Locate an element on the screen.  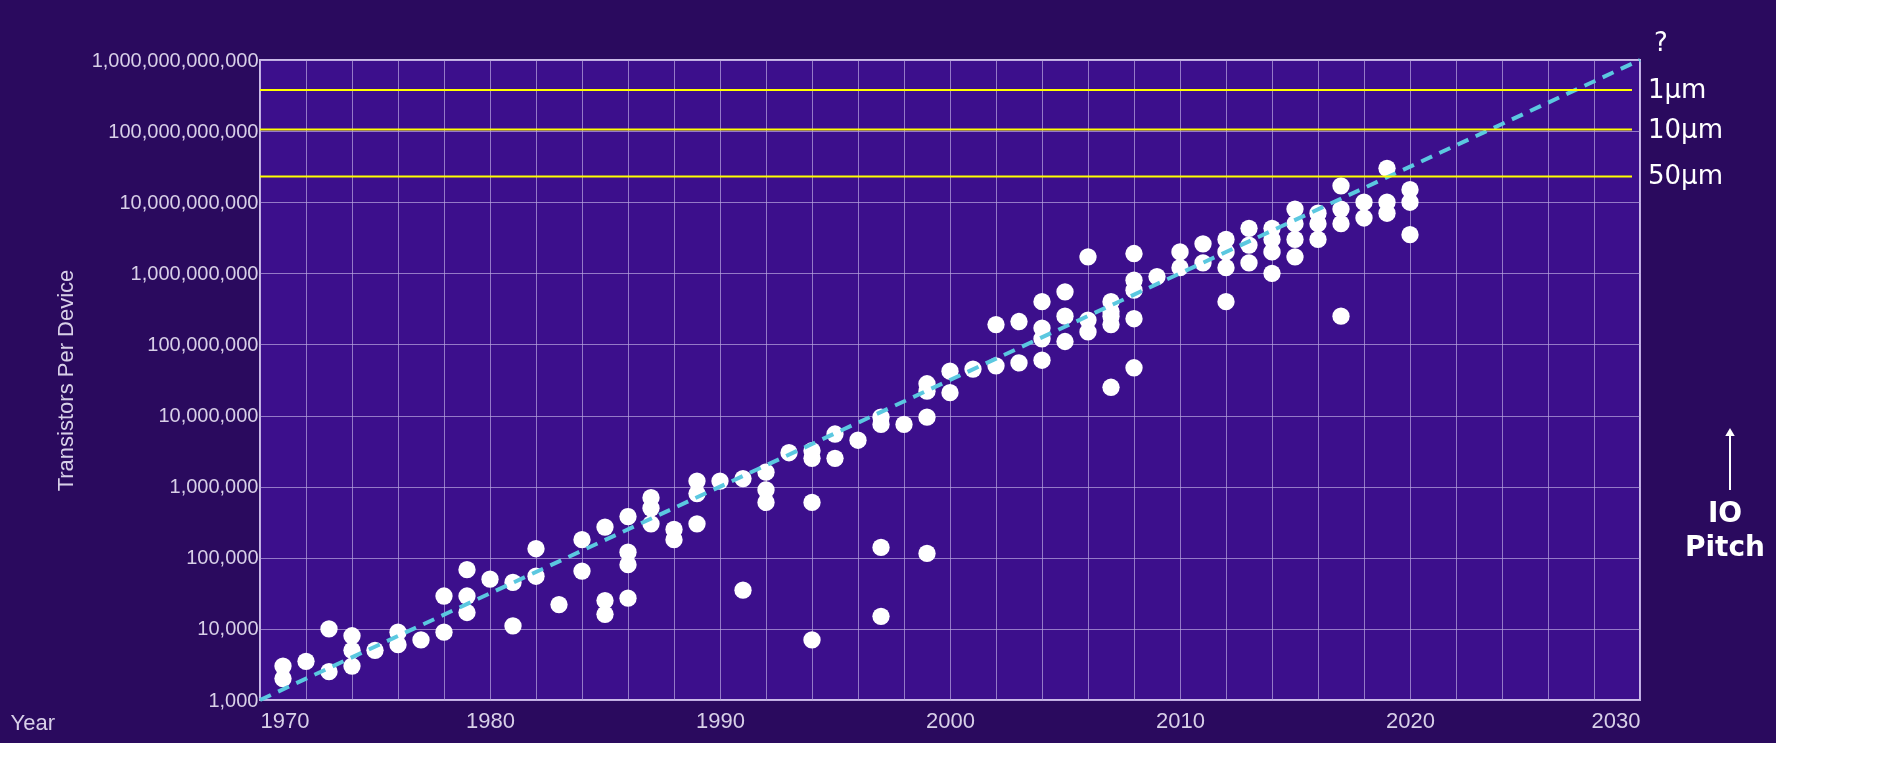
y-tick-label: 1,000,000 is located at coordinates (214, 486).